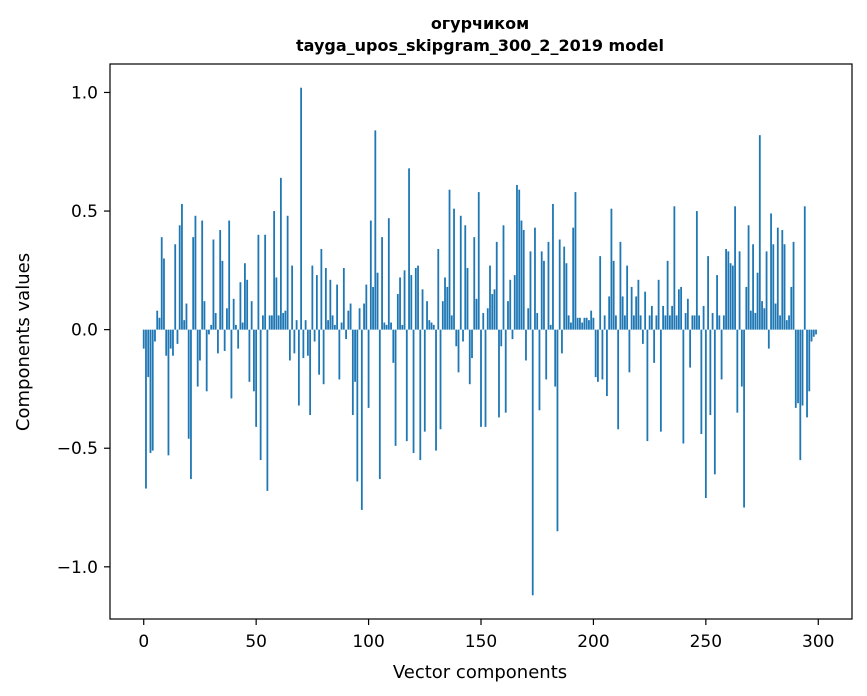 Image resolution: width=867 pixels, height=696 pixels. Describe the element at coordinates (481, 642) in the screenshot. I see `x-tick-label: 150` at that location.